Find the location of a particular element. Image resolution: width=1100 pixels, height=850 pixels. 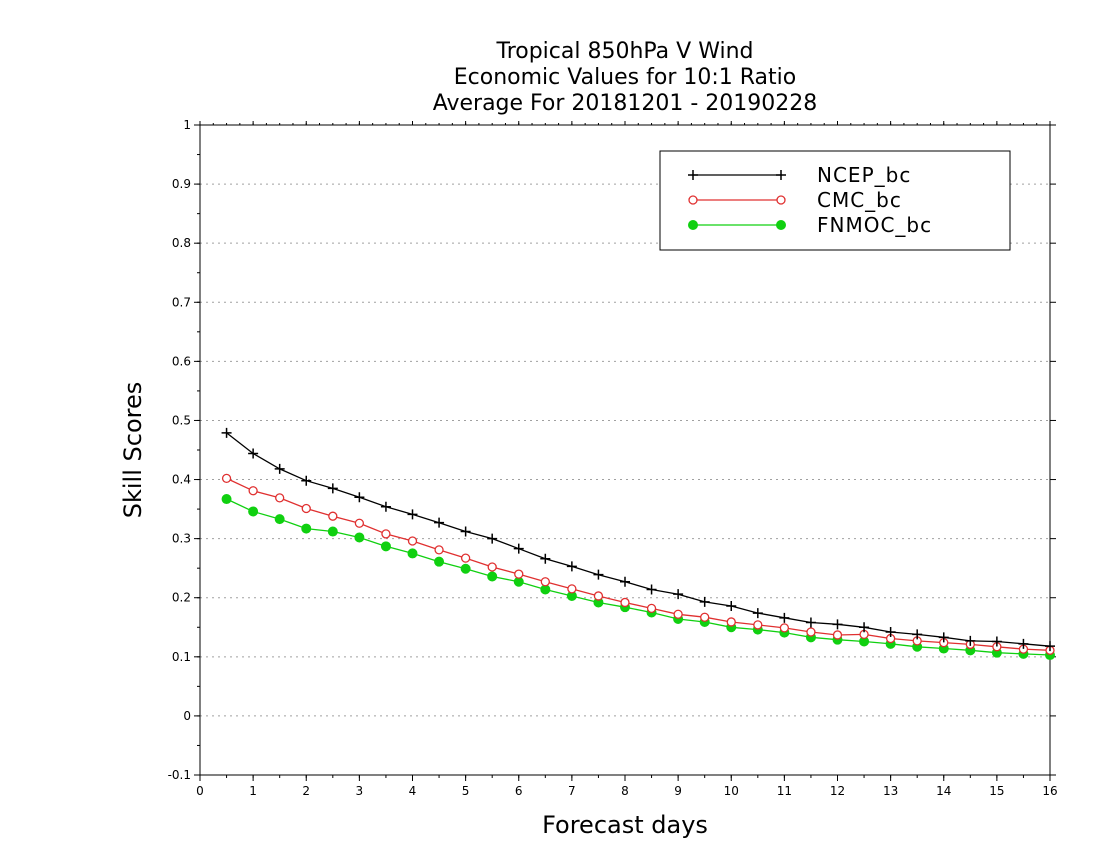

x-tick-label: 16 is located at coordinates (1049, 791).